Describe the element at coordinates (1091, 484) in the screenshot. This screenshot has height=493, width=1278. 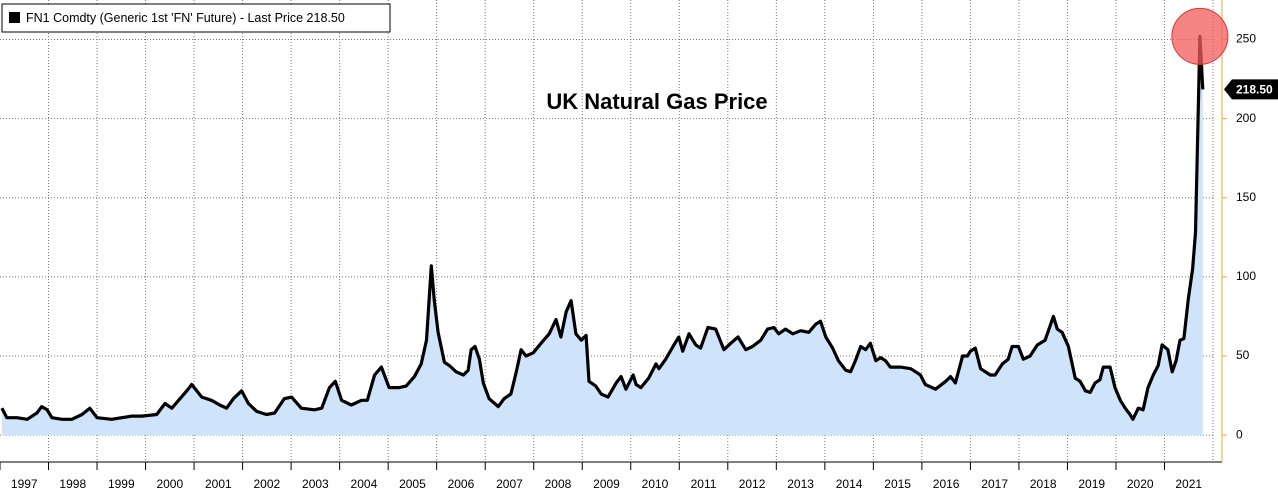
I see `x-tick-label: 2019` at that location.